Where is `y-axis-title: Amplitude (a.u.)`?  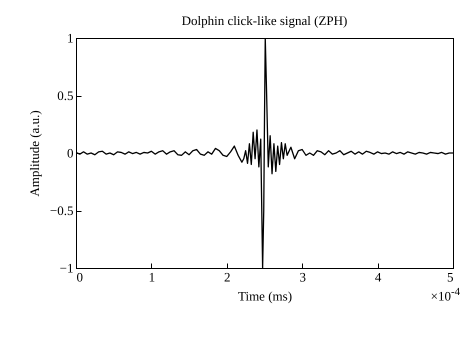
y-axis-title: Amplitude (a.u.) is located at coordinates (34, 153).